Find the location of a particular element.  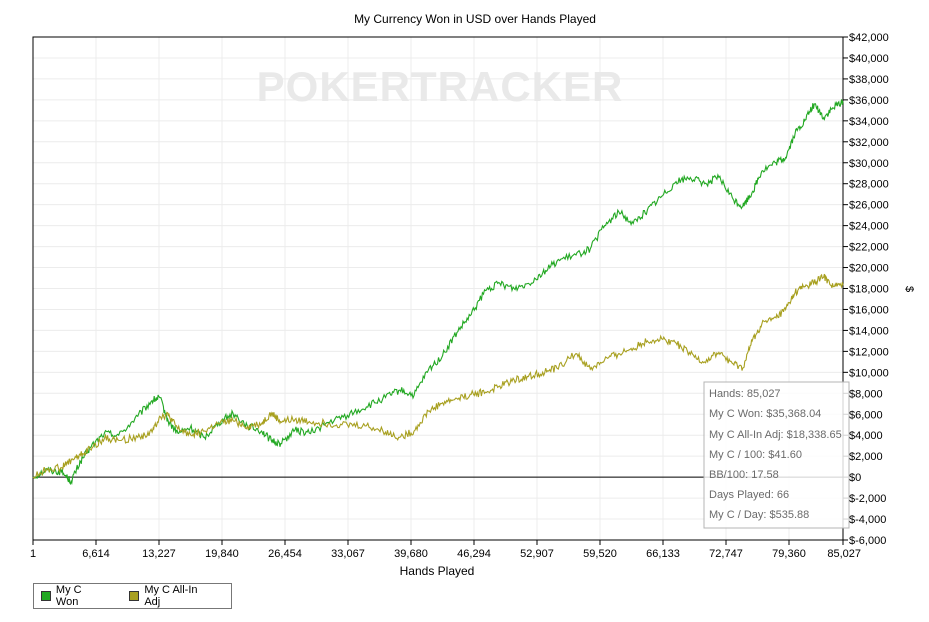

x-tick-label: 1 is located at coordinates (33, 554).